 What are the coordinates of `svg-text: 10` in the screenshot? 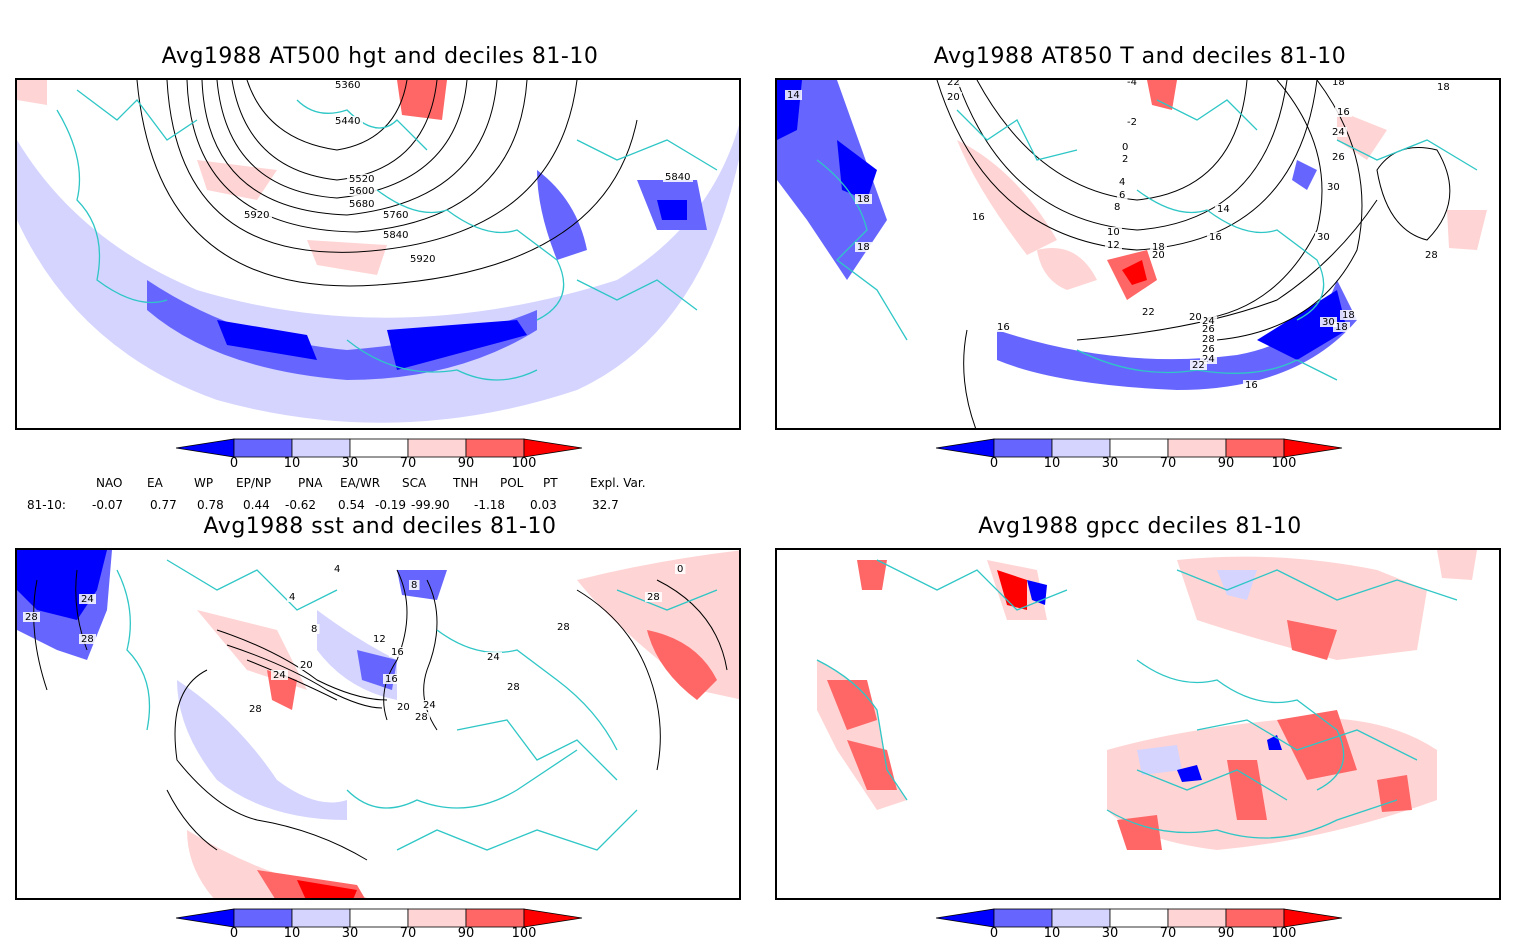 It's located at (1113, 232).